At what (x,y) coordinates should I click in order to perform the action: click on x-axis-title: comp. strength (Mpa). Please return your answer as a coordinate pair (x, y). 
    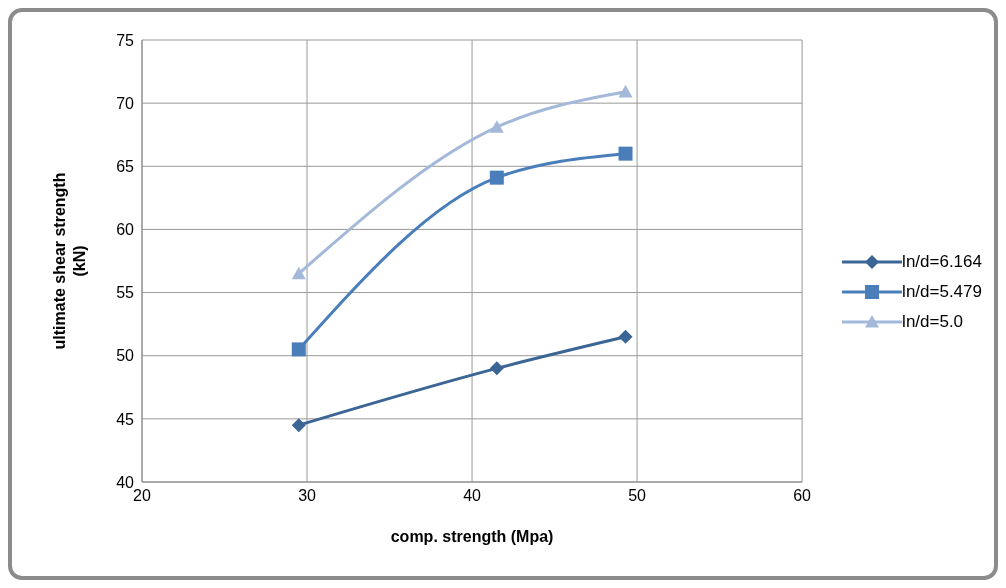
    Looking at the image, I should click on (472, 536).